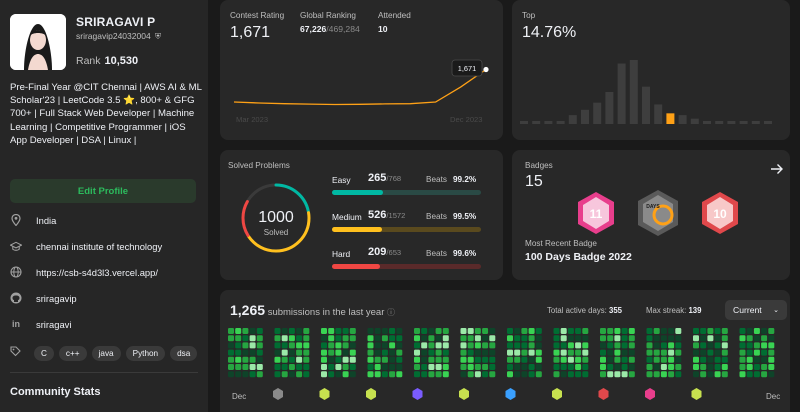 The height and width of the screenshot is (412, 800). Describe the element at coordinates (184, 353) in the screenshot. I see `tag-dsa: dsa` at that location.